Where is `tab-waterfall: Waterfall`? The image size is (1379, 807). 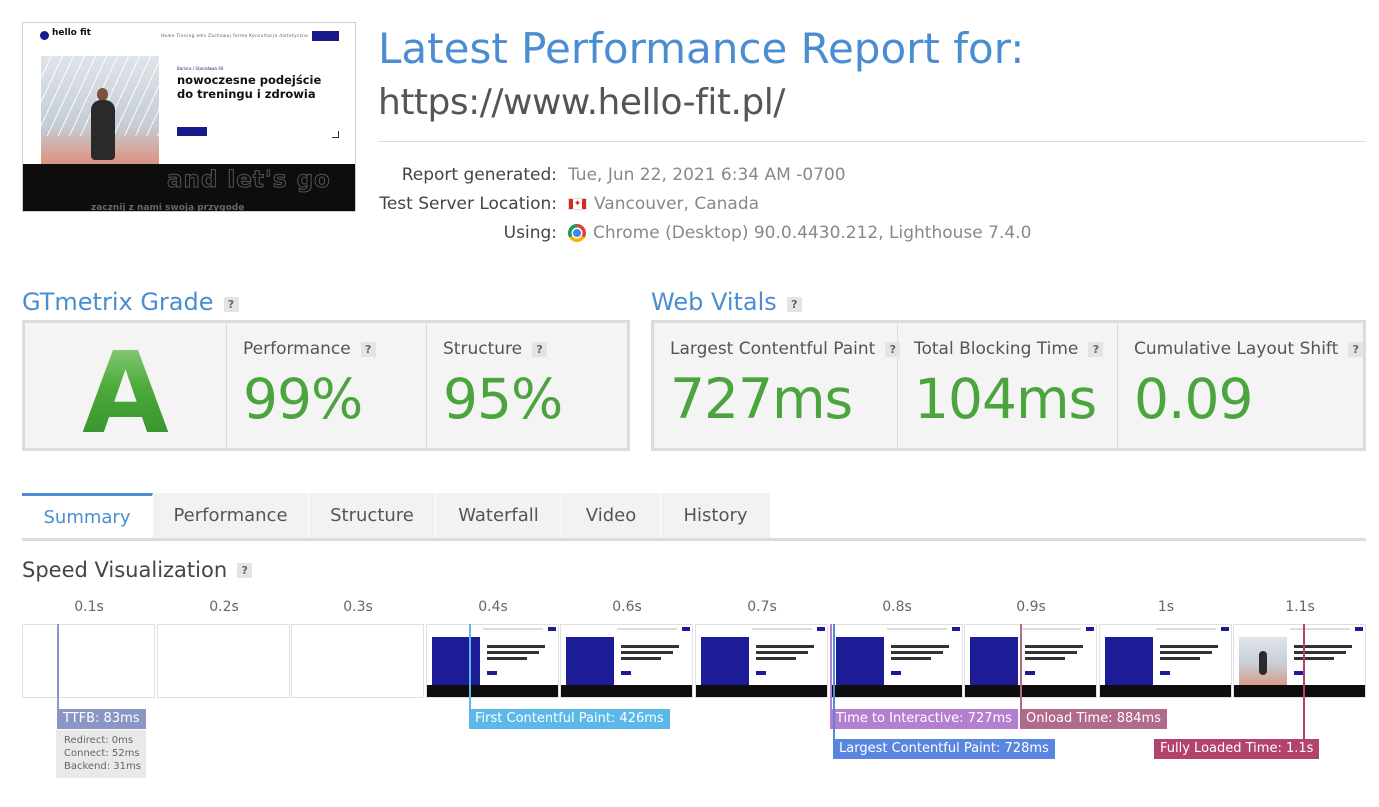 tab-waterfall: Waterfall is located at coordinates (499, 515).